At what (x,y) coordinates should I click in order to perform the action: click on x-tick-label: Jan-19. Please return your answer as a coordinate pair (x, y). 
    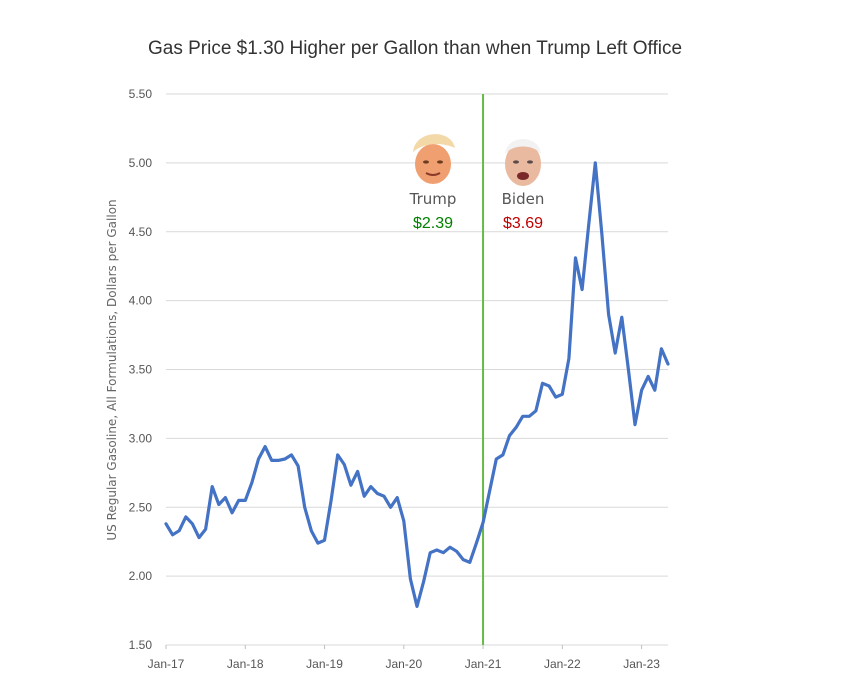
    Looking at the image, I should click on (324, 664).